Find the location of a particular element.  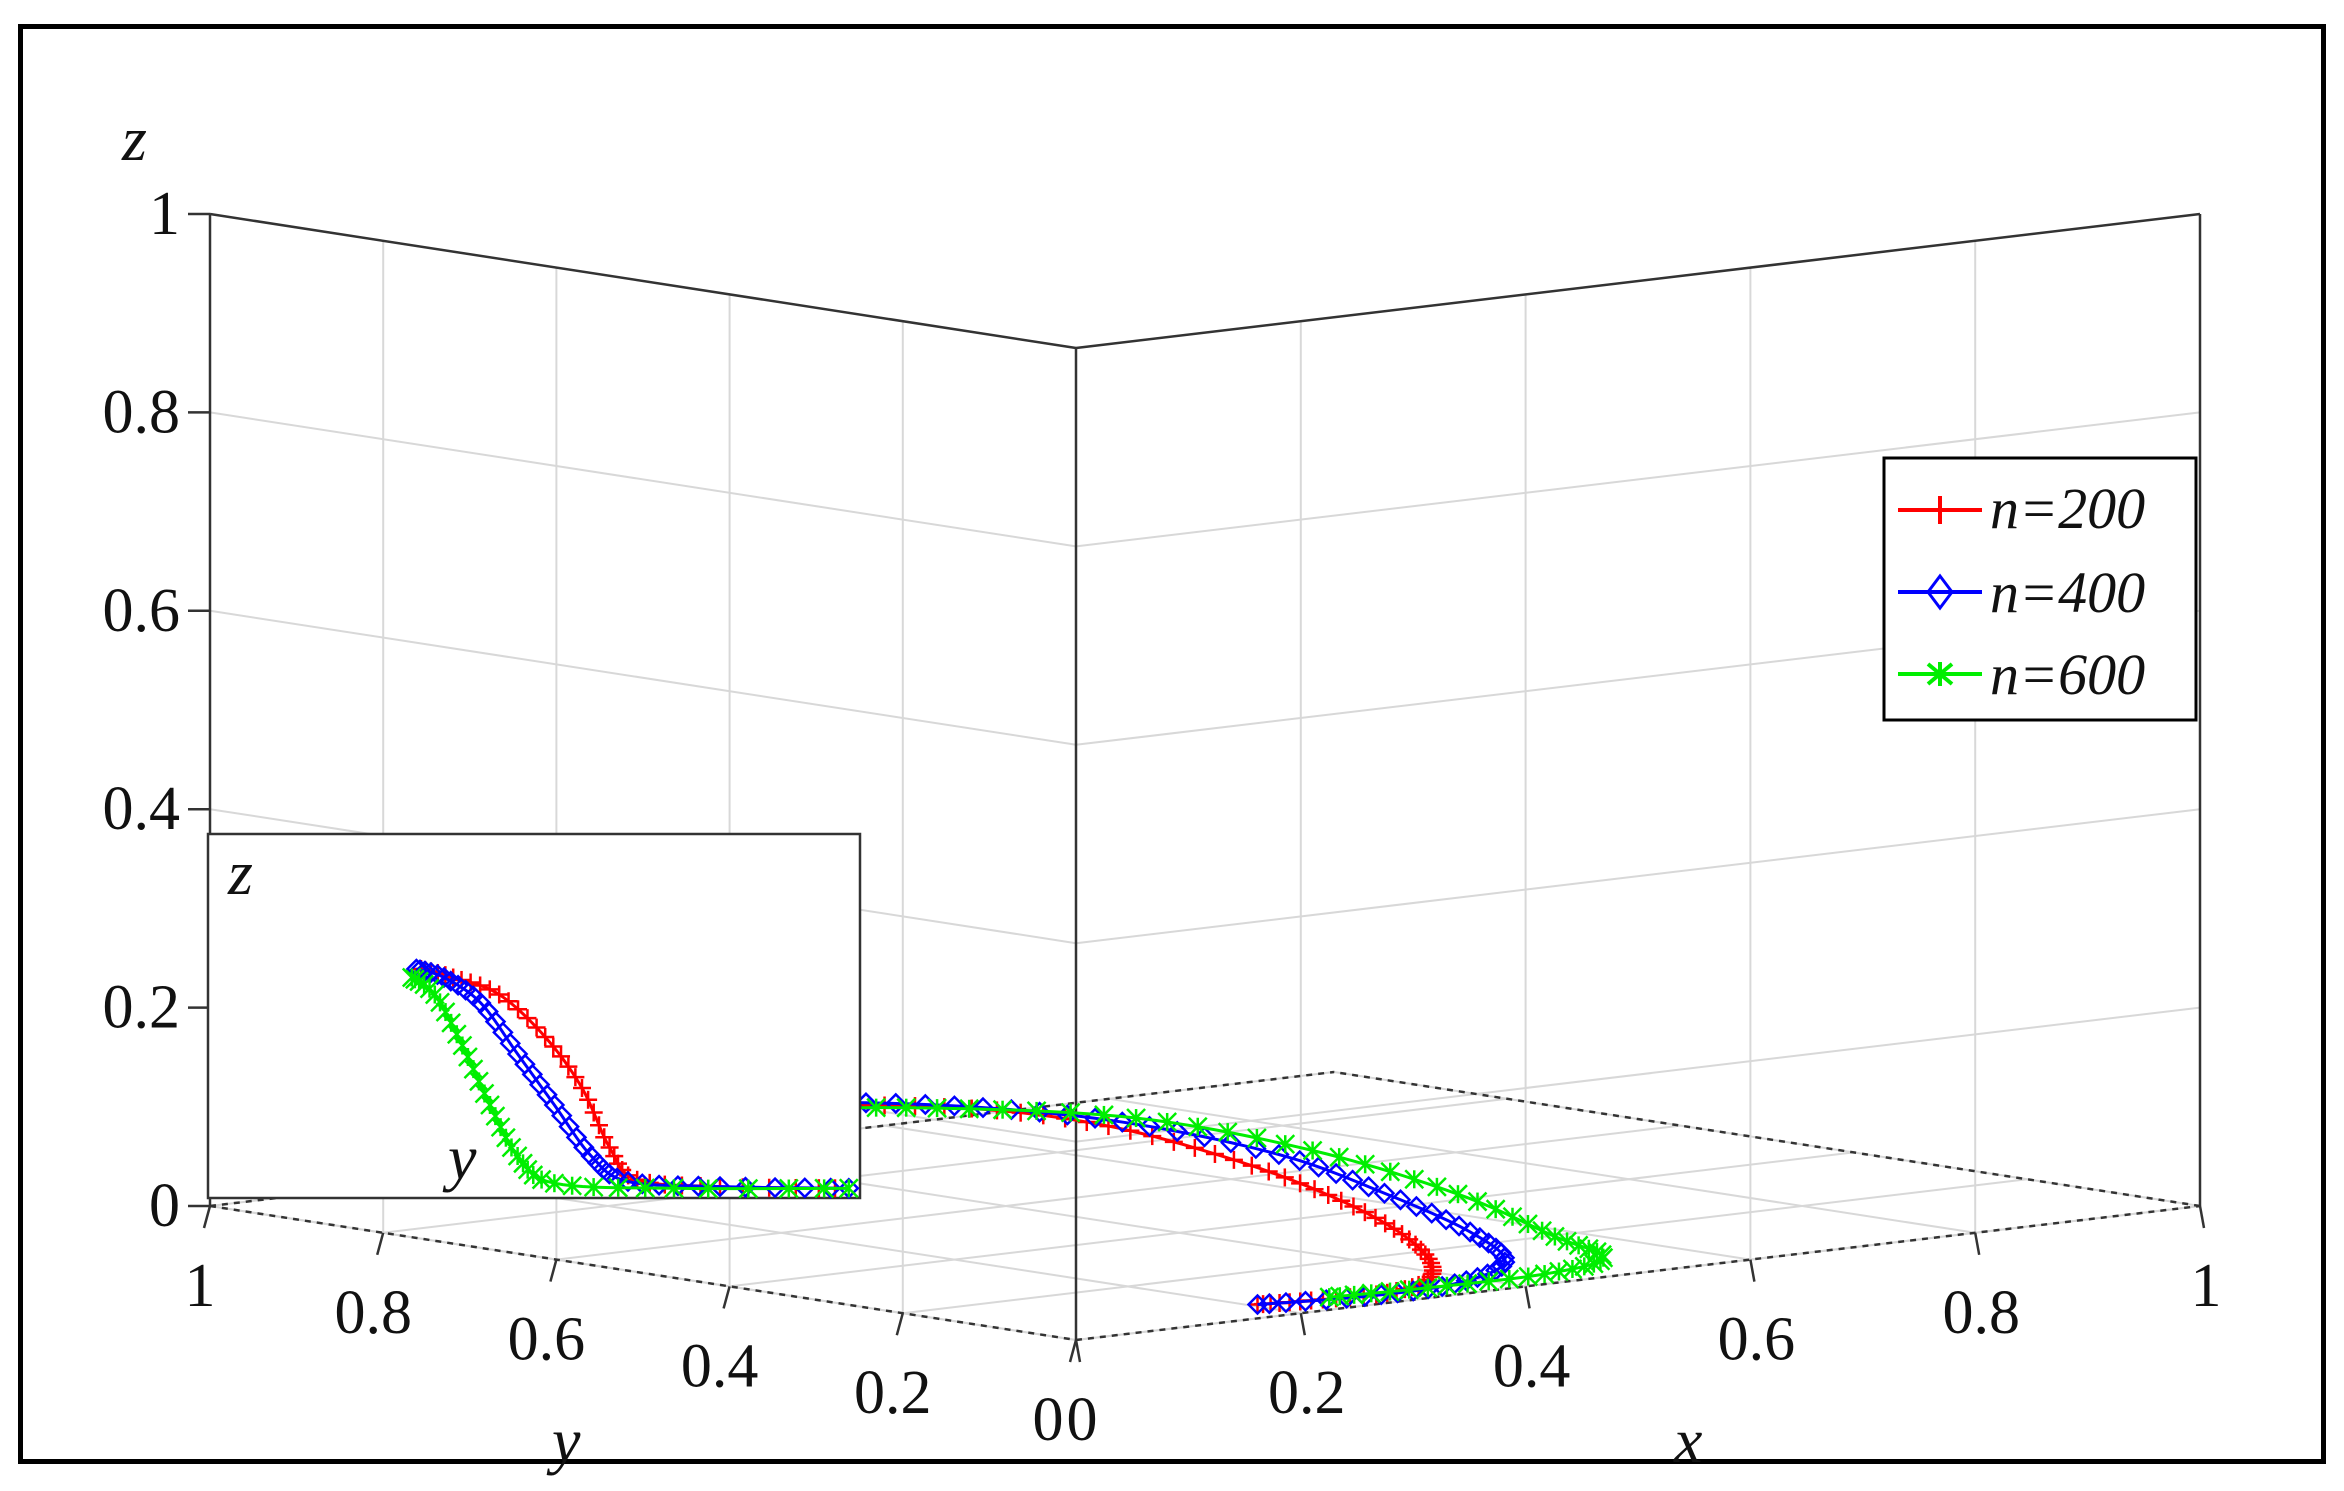

inset-box is located at coordinates (534, 1016).